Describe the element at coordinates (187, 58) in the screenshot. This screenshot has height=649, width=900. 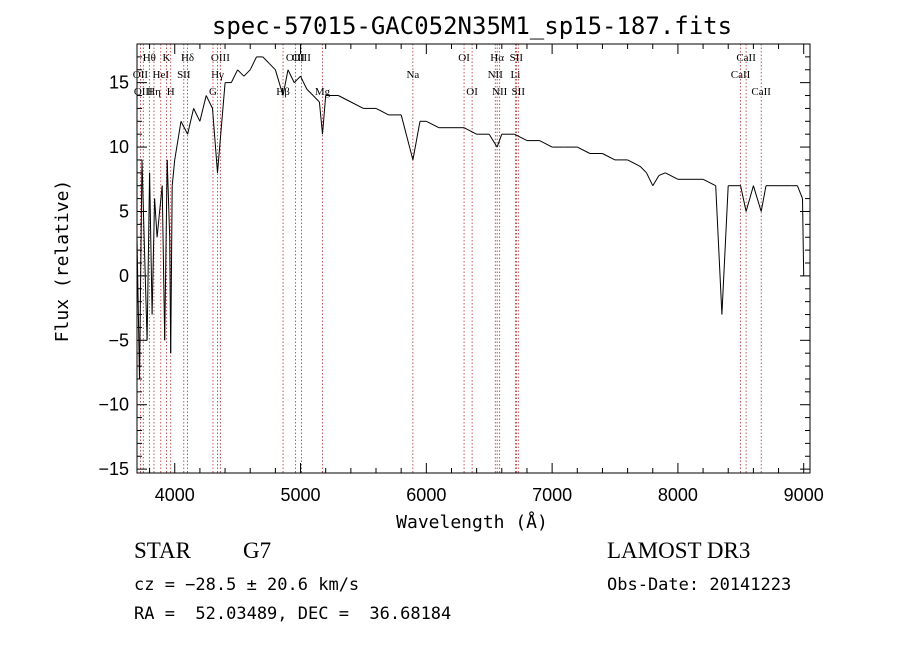
I see `line-label-8: Hδ` at that location.